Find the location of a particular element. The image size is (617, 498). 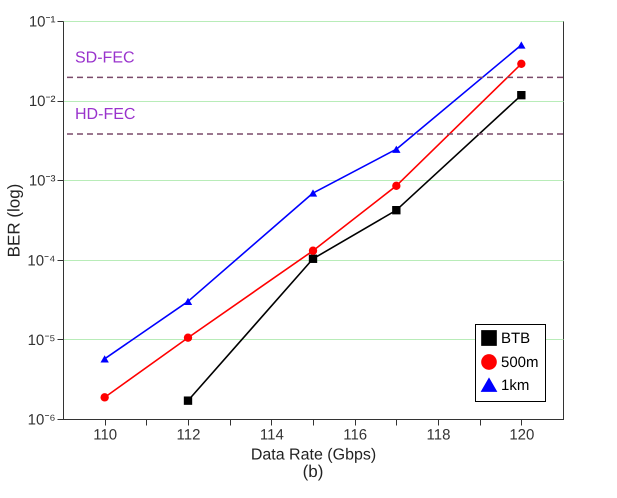

x-tick-label: 120 is located at coordinates (521, 435).